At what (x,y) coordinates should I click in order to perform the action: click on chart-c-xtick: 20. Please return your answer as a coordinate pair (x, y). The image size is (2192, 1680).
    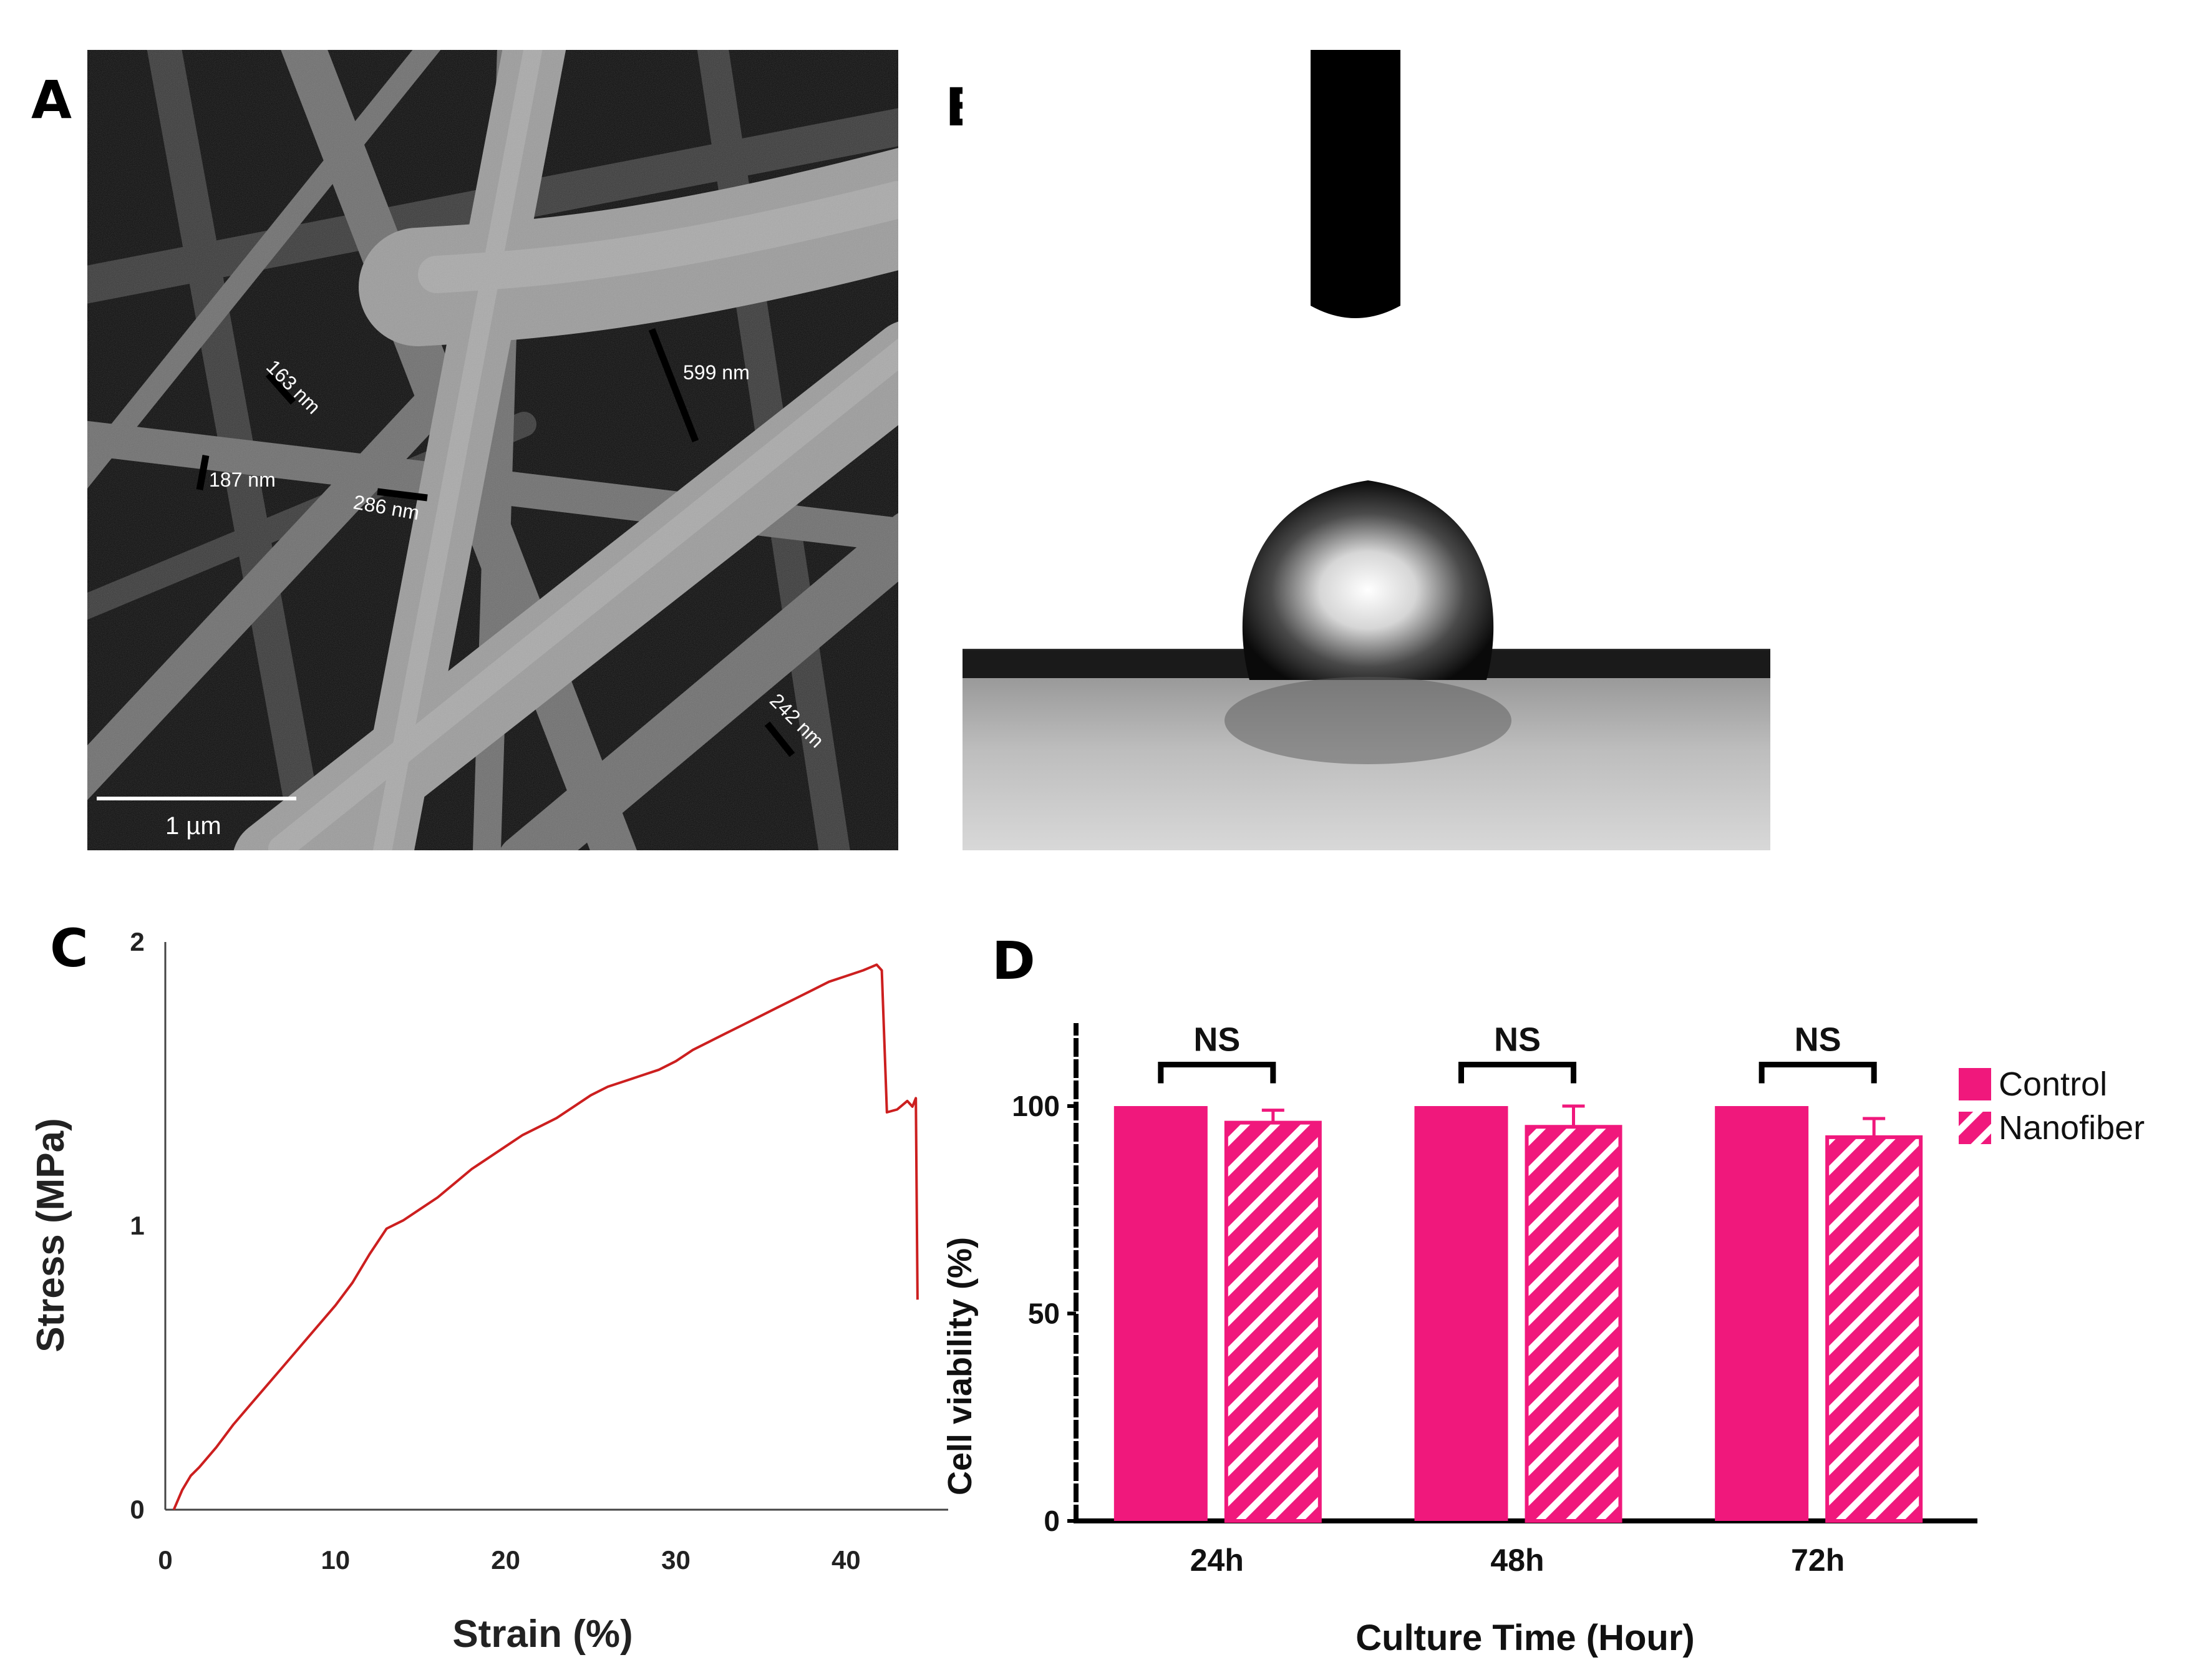
    Looking at the image, I should click on (505, 1560).